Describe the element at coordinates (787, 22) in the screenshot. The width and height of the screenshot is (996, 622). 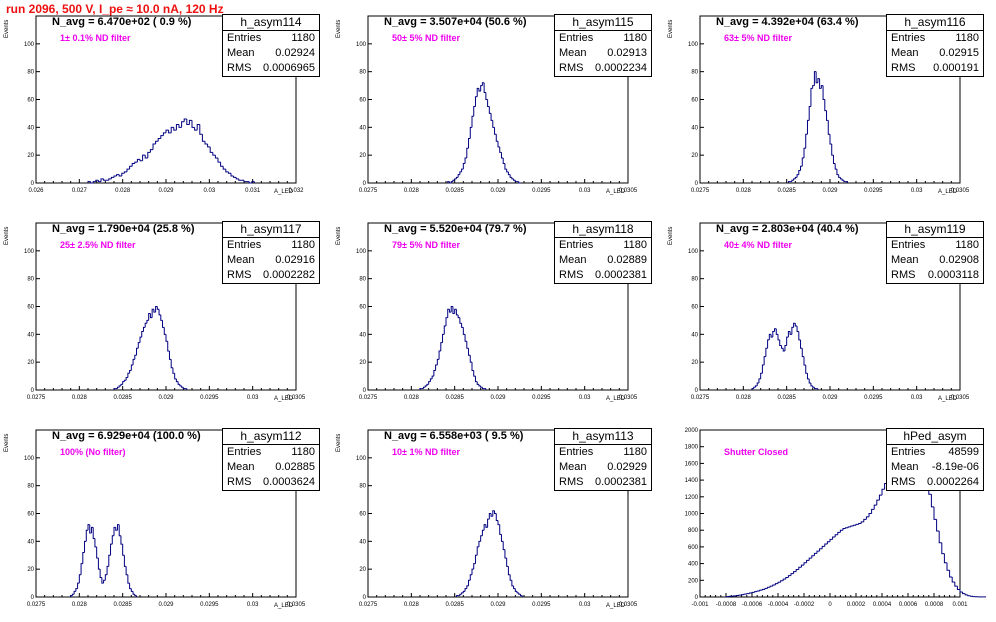
I see `navg-label: N_avg = 4.392e+04 (63.4 %)` at that location.